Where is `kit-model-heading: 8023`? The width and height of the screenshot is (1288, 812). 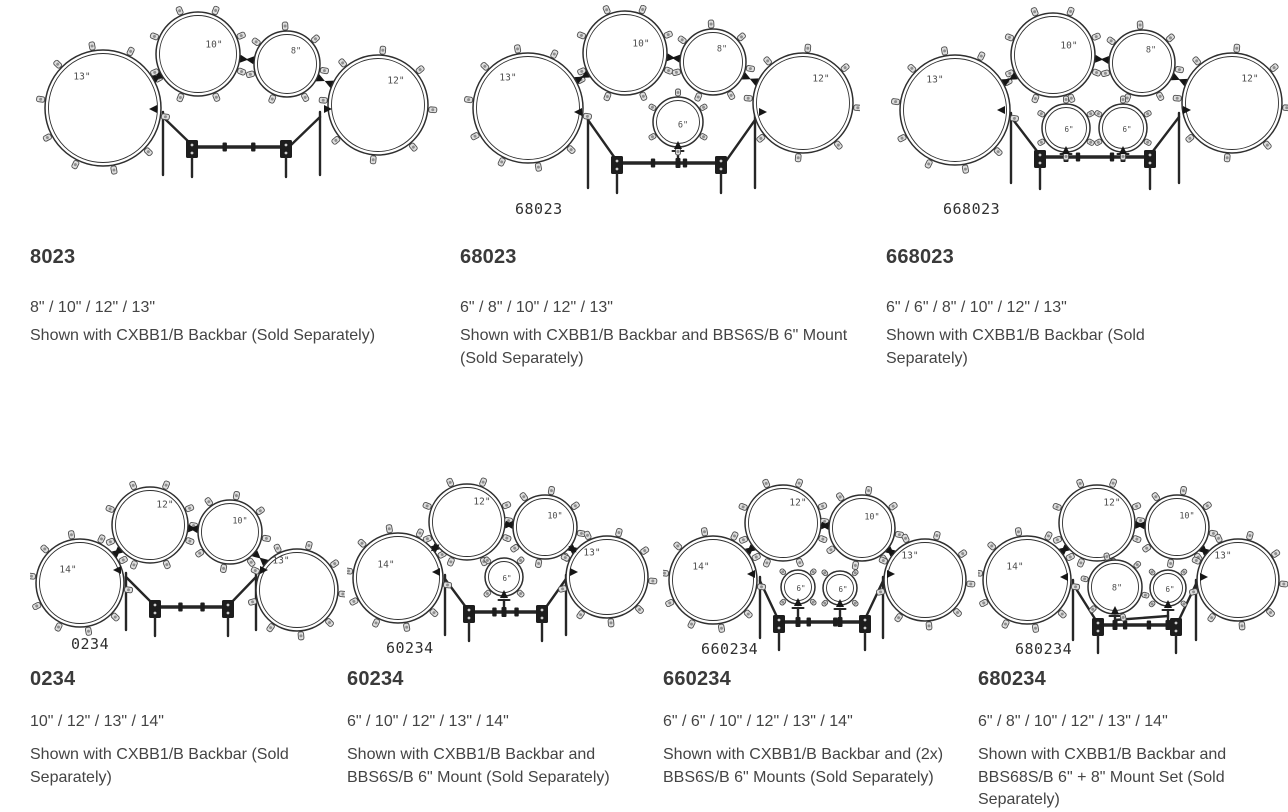 kit-model-heading: 8023 is located at coordinates (53, 257).